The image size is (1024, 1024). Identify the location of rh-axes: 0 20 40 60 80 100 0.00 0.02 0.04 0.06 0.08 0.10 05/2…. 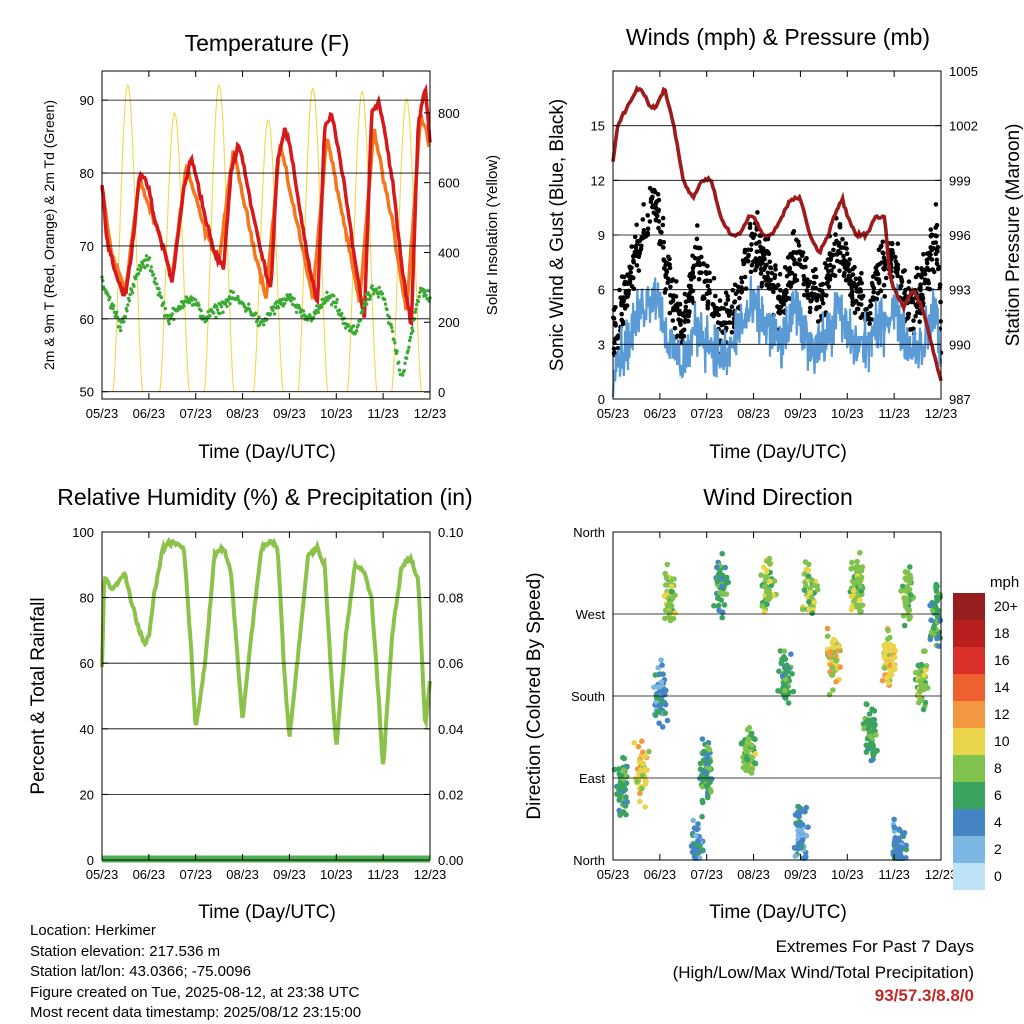
(267, 703).